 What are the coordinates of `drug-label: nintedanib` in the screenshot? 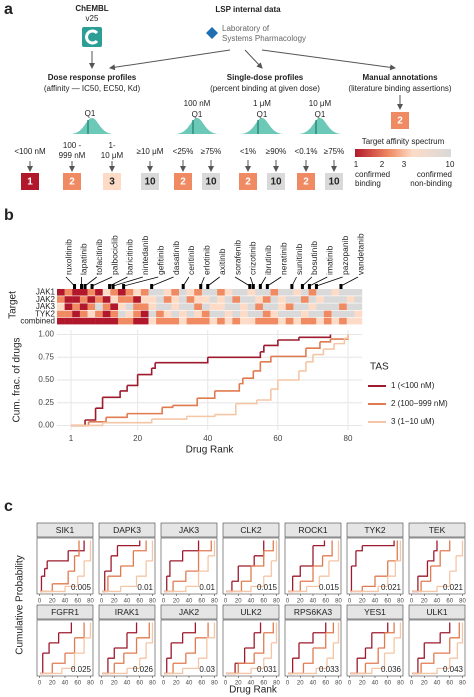 It's located at (145, 255).